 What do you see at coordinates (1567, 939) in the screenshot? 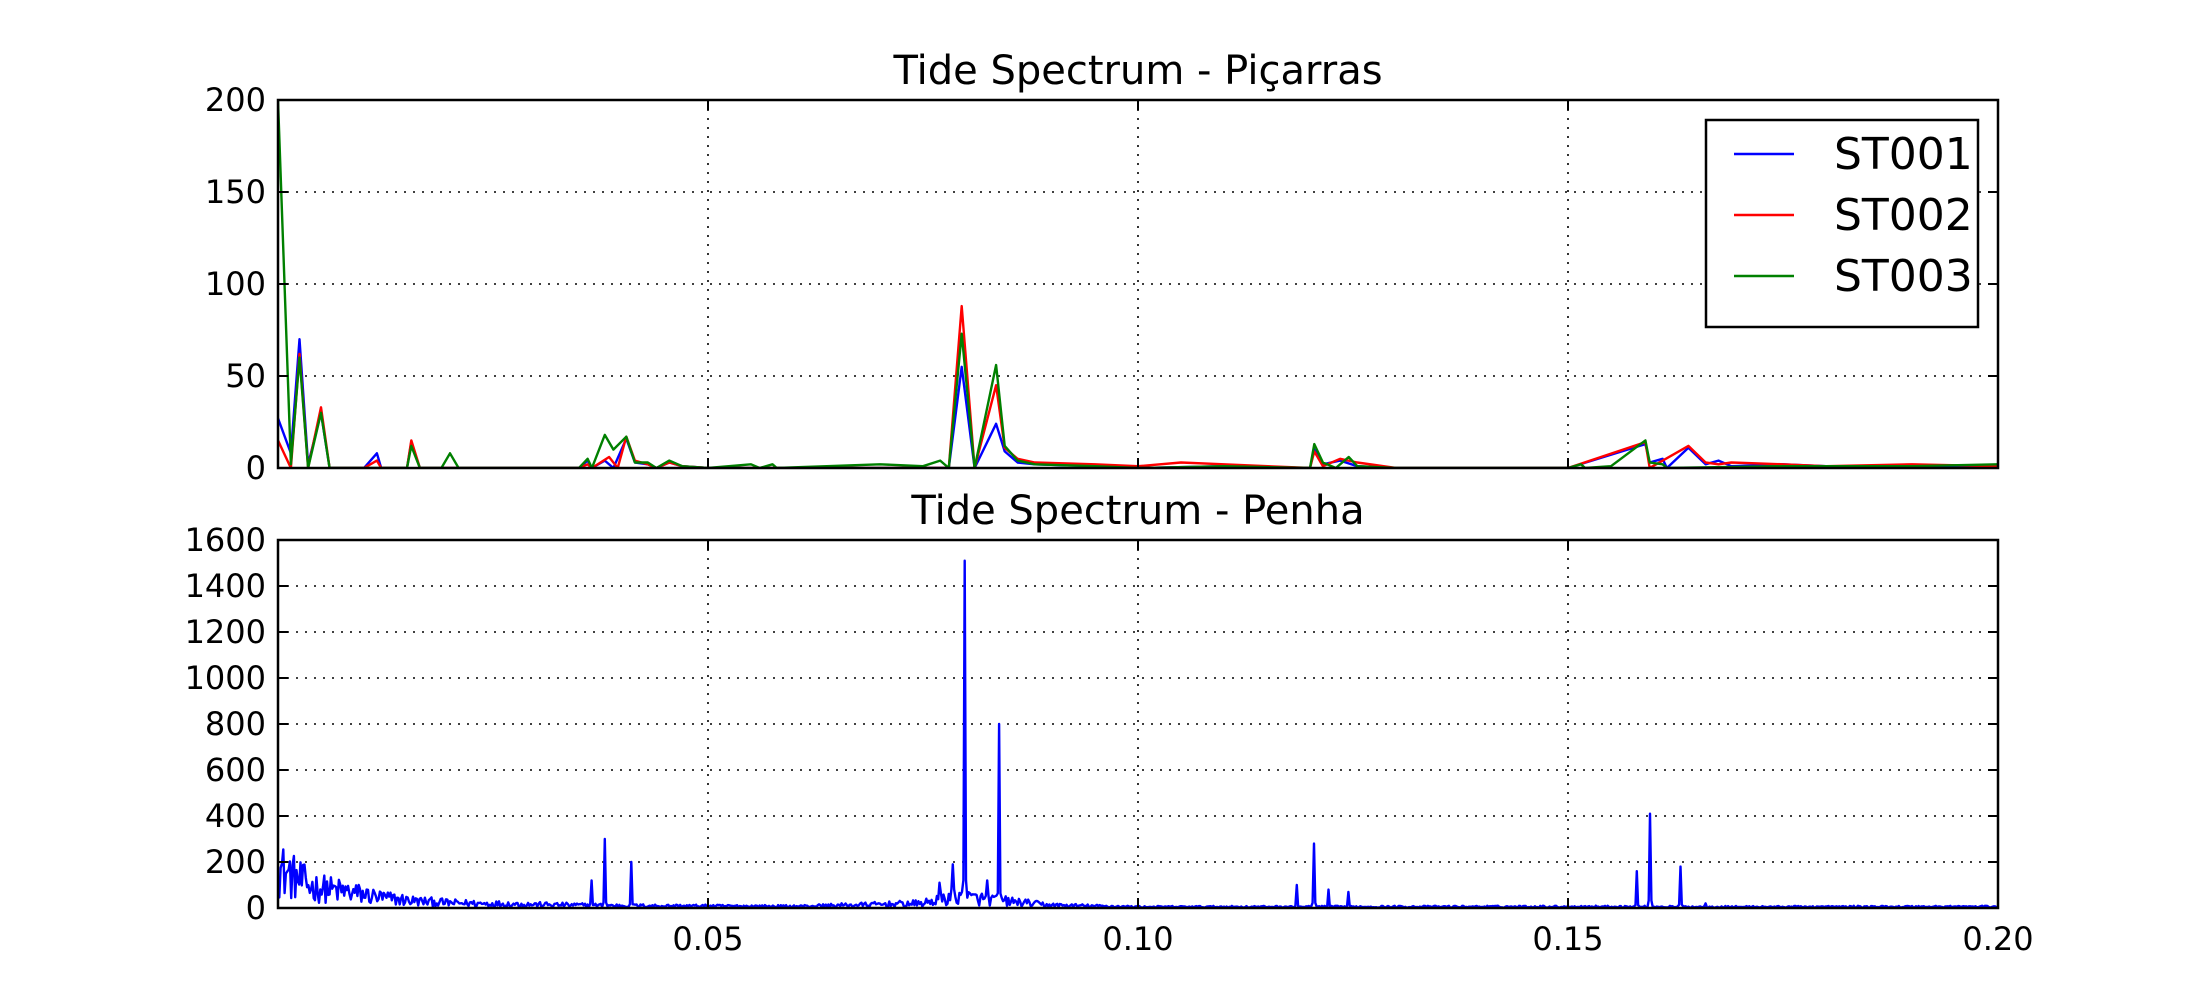
I see `x-tick-label: 0.15` at bounding box center [1567, 939].